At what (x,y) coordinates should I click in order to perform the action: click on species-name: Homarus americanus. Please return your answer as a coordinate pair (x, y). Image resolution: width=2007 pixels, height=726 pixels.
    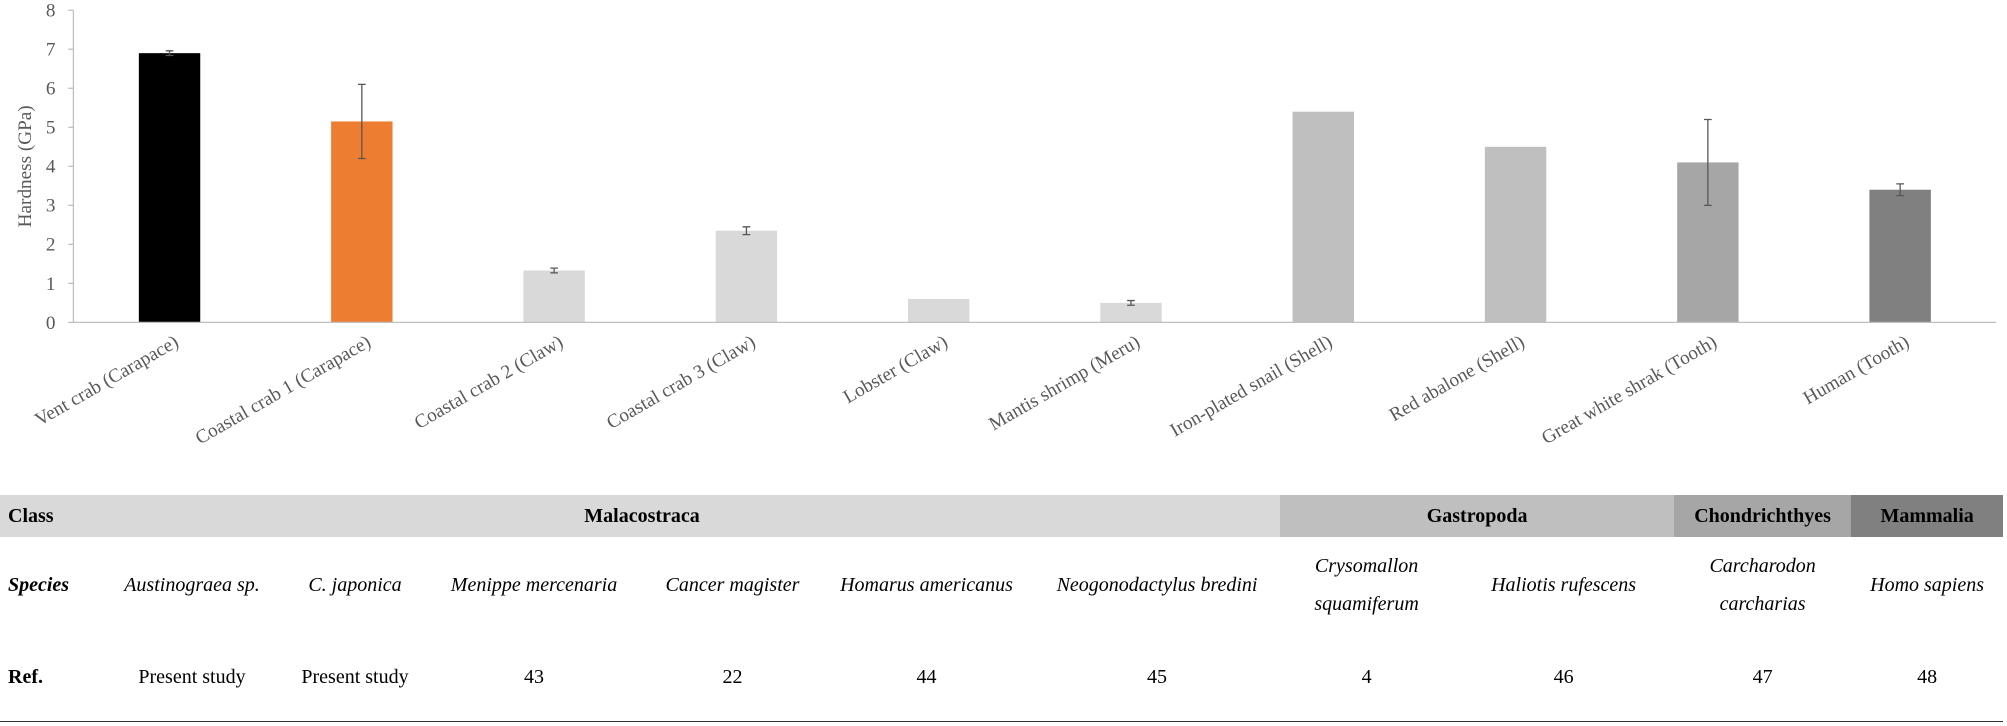
    Looking at the image, I should click on (926, 585).